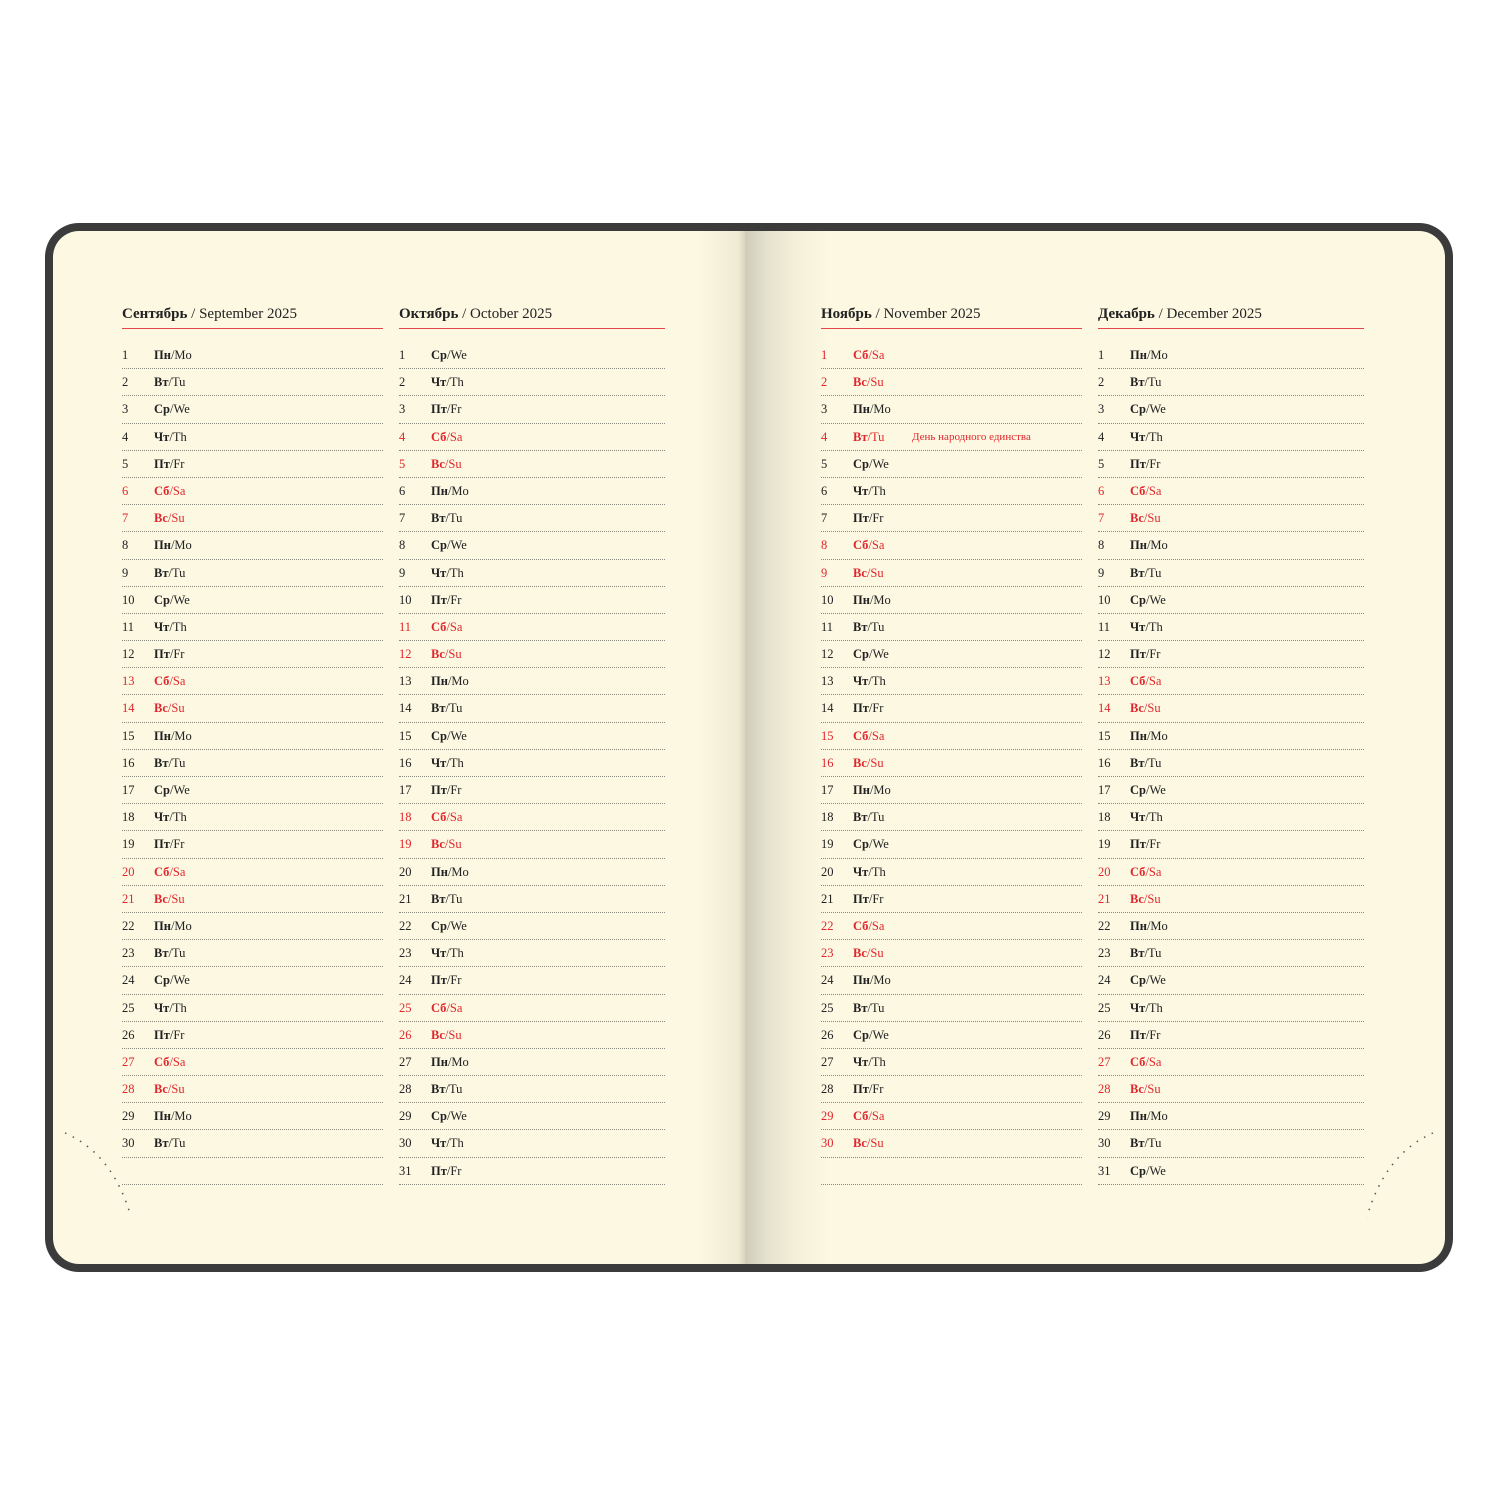  Describe the element at coordinates (532, 464) in the screenshot. I see `day-row: 5 Вс/Su` at that location.